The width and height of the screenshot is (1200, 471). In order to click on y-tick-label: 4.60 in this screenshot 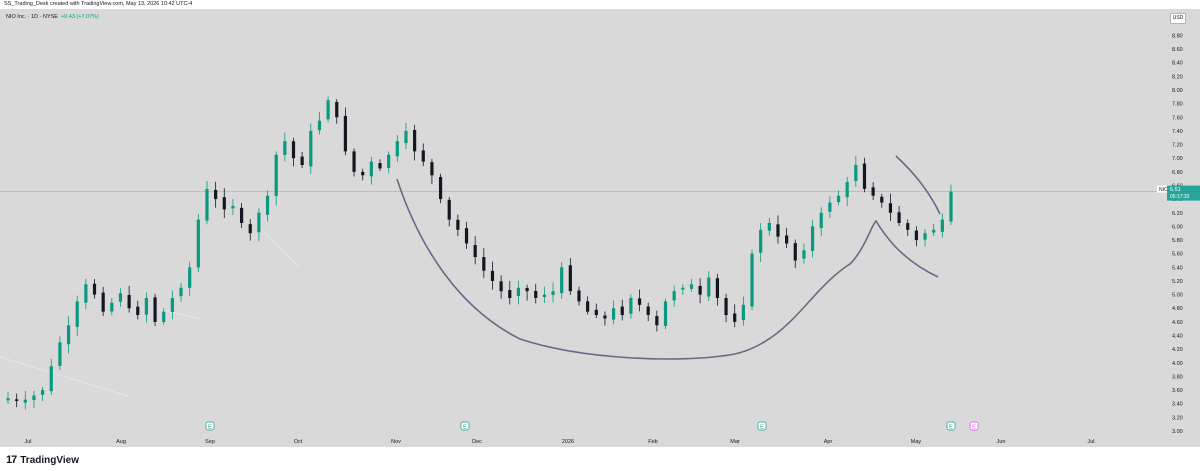, I will do `click(1177, 323)`.